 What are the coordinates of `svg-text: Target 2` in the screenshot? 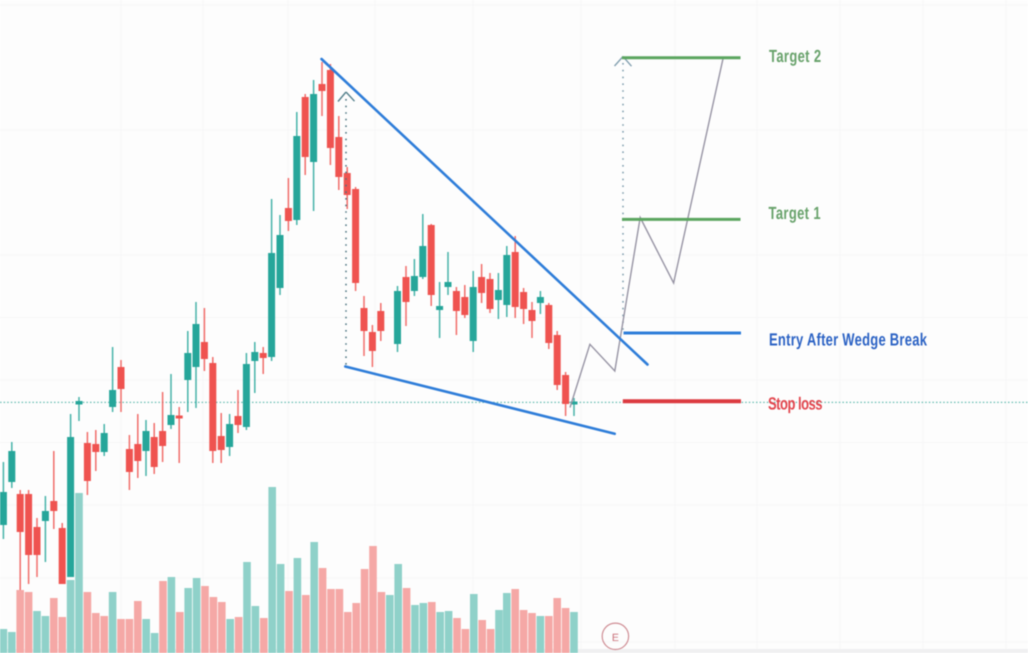 It's located at (795, 56).